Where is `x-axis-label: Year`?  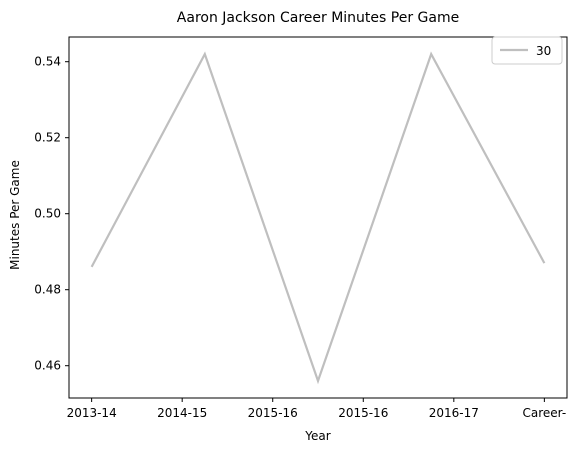
x-axis-label: Year is located at coordinates (317, 436).